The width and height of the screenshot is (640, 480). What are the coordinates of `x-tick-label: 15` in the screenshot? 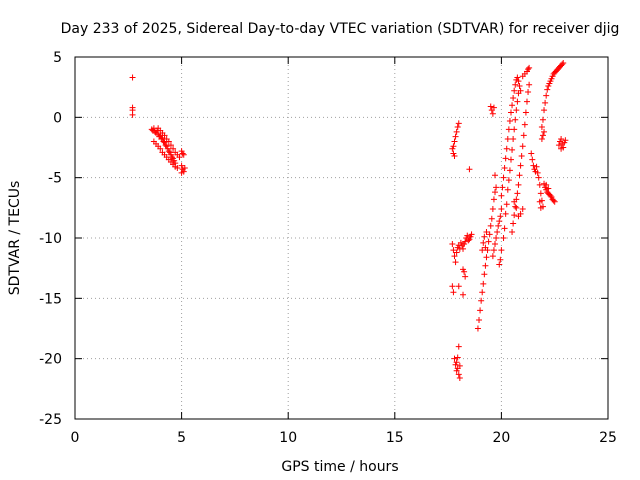 It's located at (395, 438).